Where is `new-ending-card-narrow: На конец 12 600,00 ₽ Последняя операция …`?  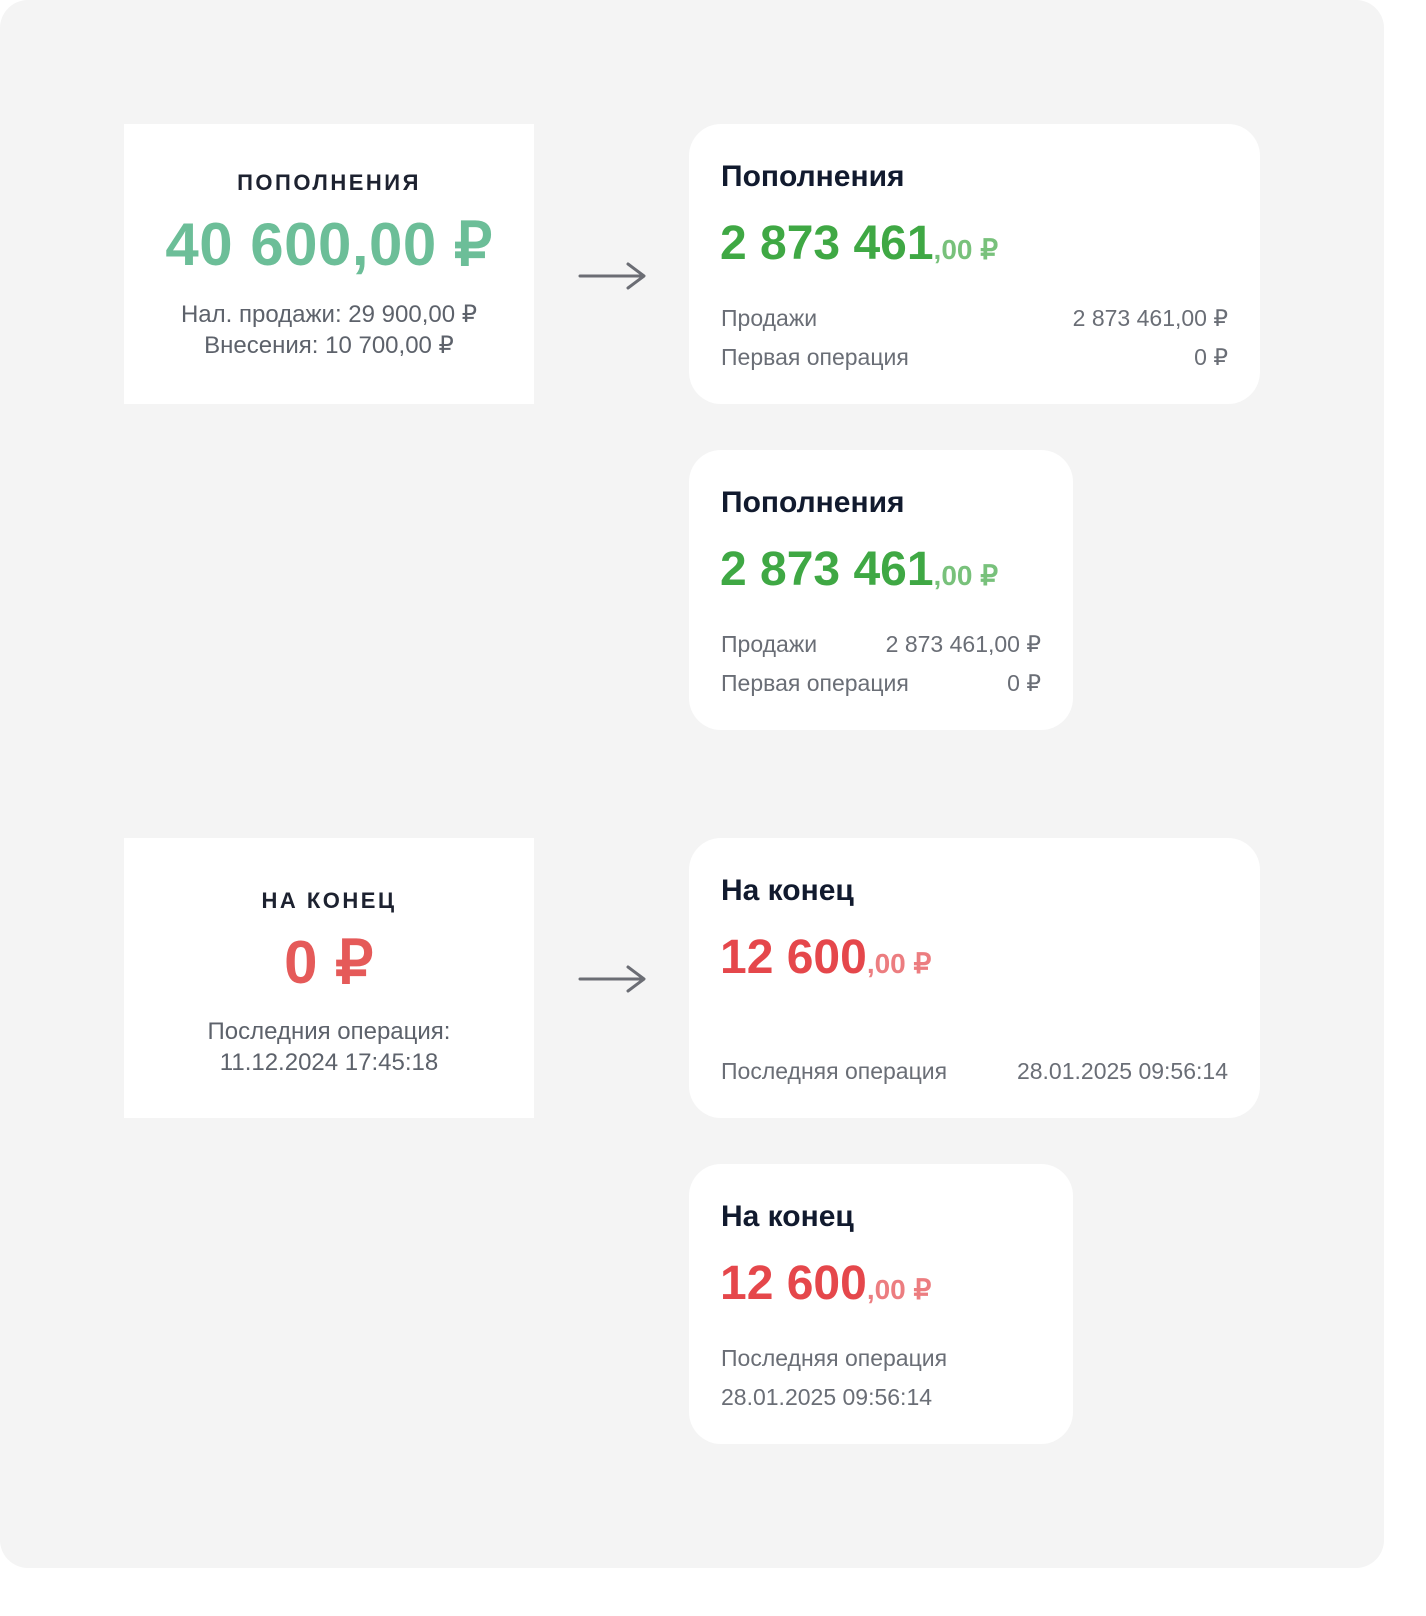
new-ending-card-narrow: На конец 12 600,00 ₽ Последняя операция … is located at coordinates (881, 1304).